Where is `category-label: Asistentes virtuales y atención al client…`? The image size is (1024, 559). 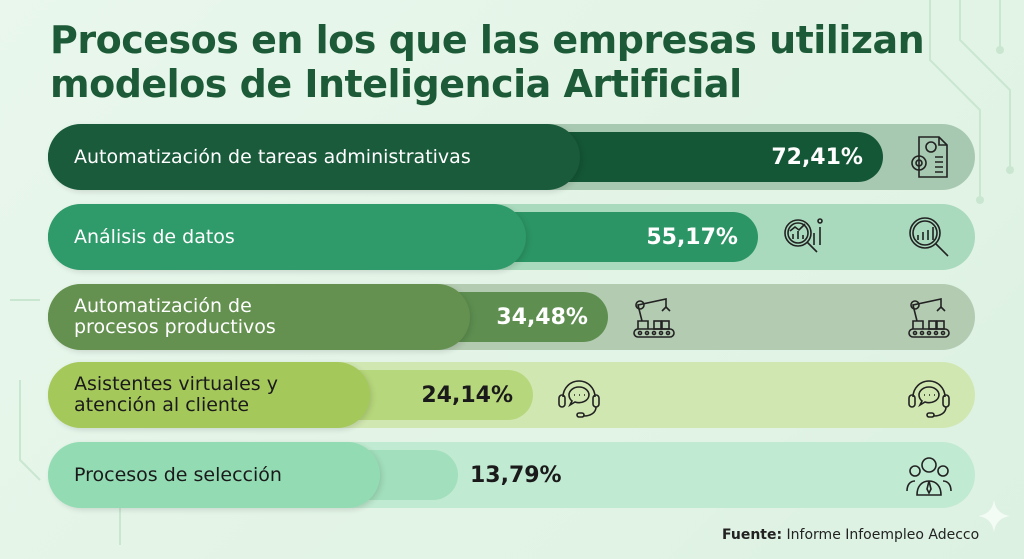
category-label: Asistentes virtuales y atención al client… is located at coordinates (209, 395).